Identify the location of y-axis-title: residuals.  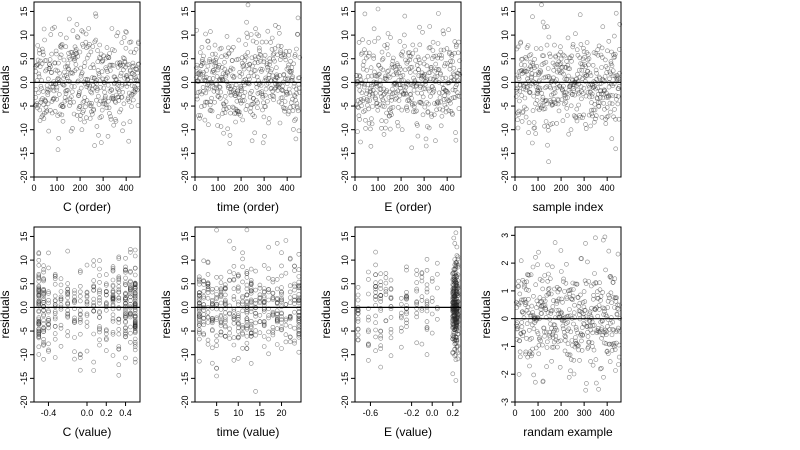
(6, 314).